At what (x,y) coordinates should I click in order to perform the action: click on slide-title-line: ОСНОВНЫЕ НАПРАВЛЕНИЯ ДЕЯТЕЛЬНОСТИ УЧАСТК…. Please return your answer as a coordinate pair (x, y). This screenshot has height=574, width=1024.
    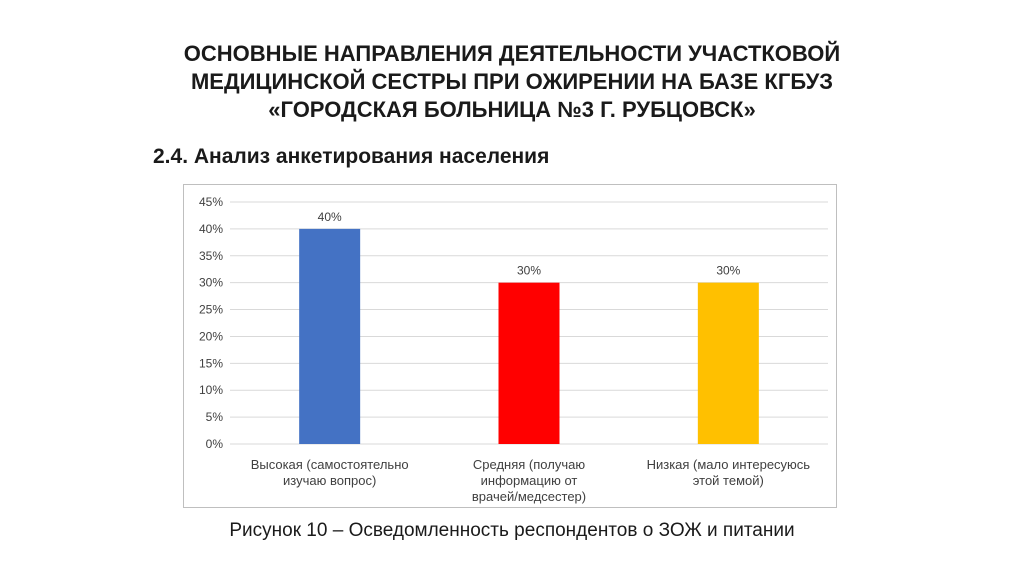
    Looking at the image, I should click on (512, 53).